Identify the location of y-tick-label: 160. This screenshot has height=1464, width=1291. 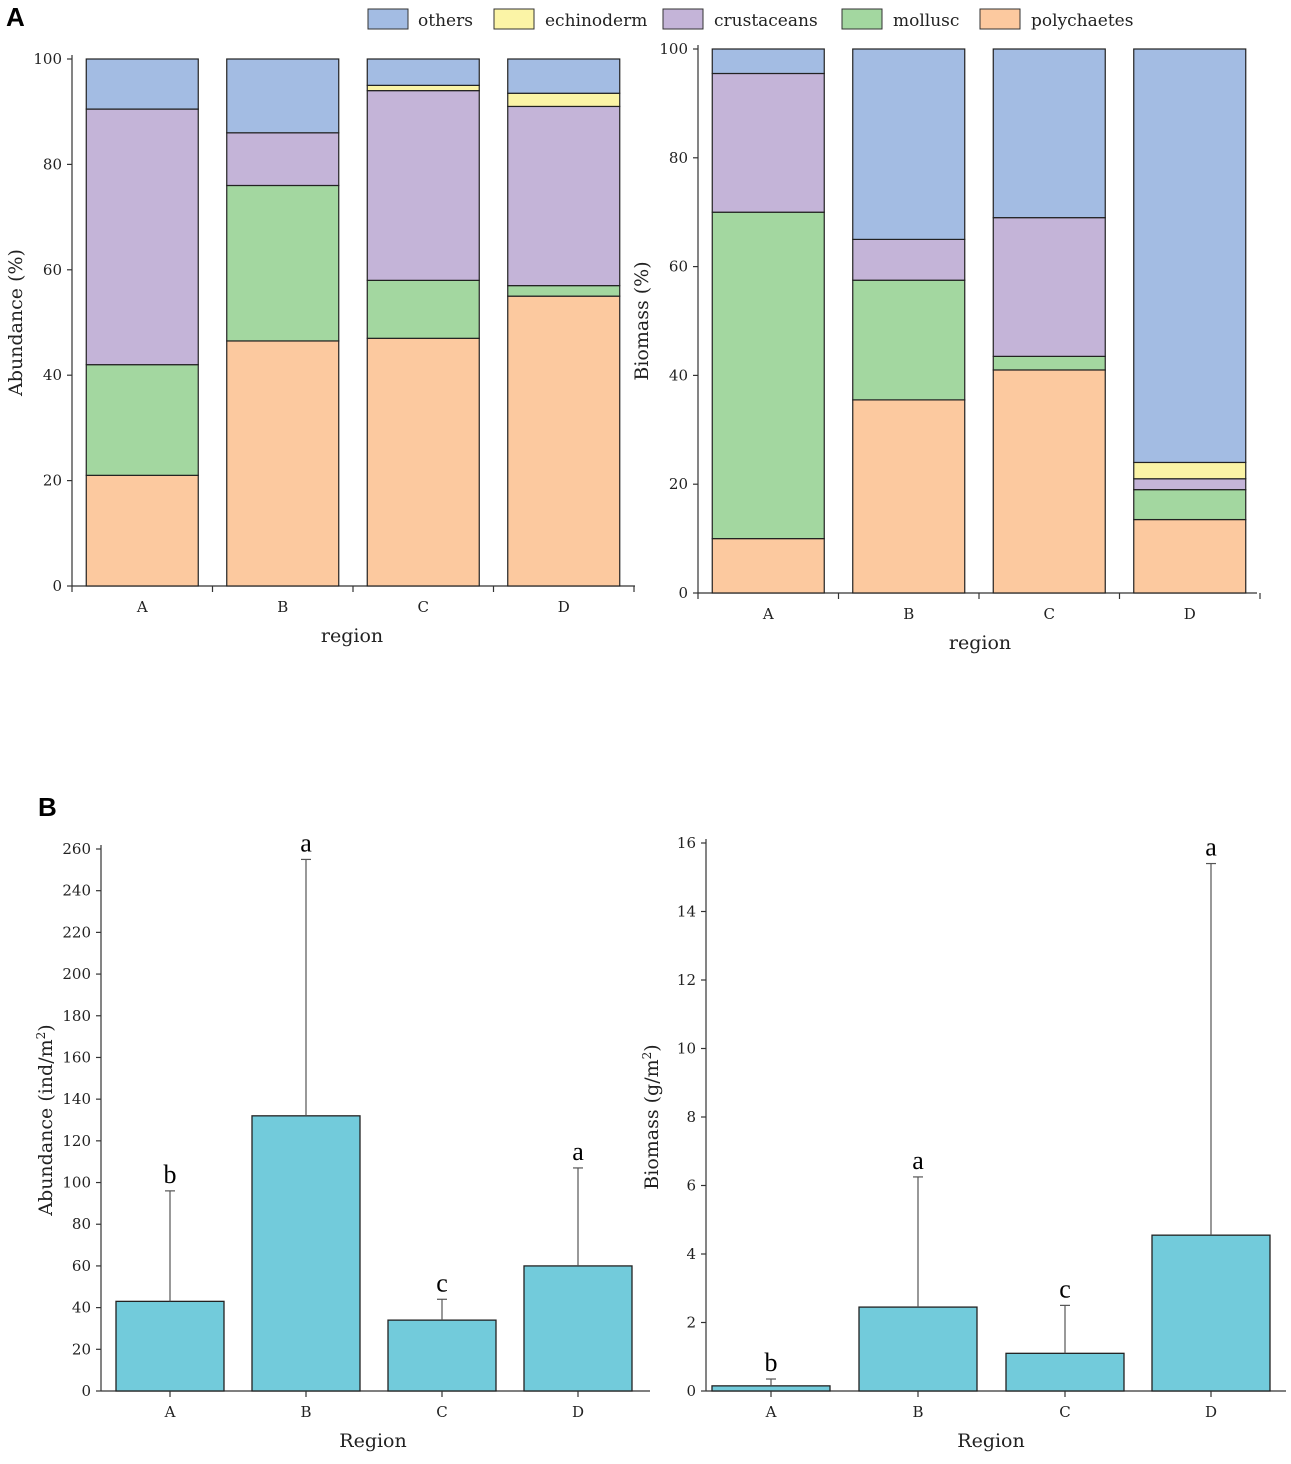
(76, 1057).